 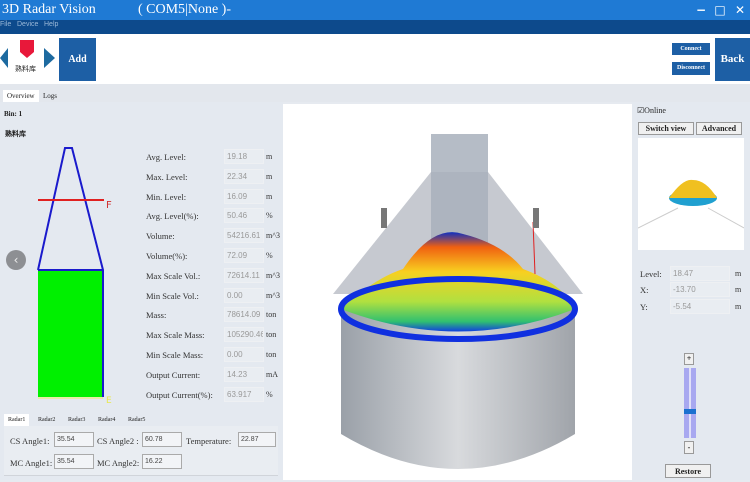 I want to click on bin-id: Bin: 1, so click(x=13, y=114).